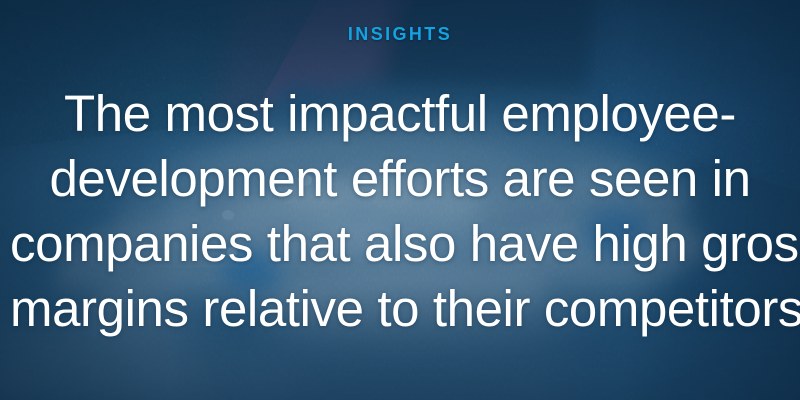 The image size is (800, 400). I want to click on quote-line-2: development efforts are seen in, so click(400, 178).